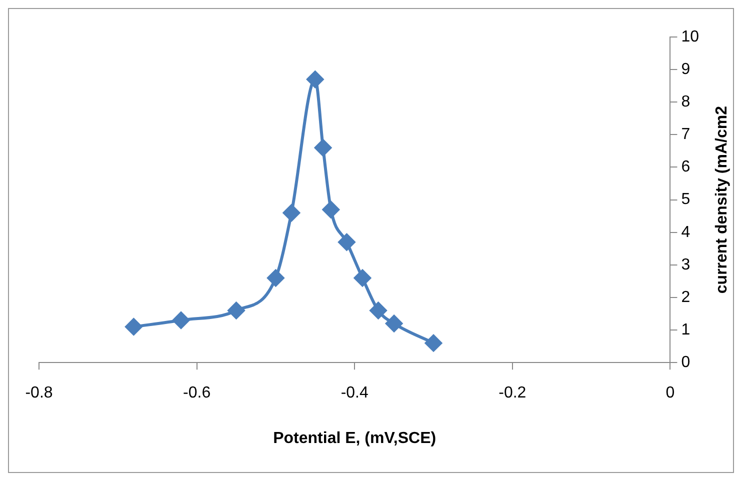 This screenshot has height=481, width=742. I want to click on y-tick-label: 9, so click(685, 69).